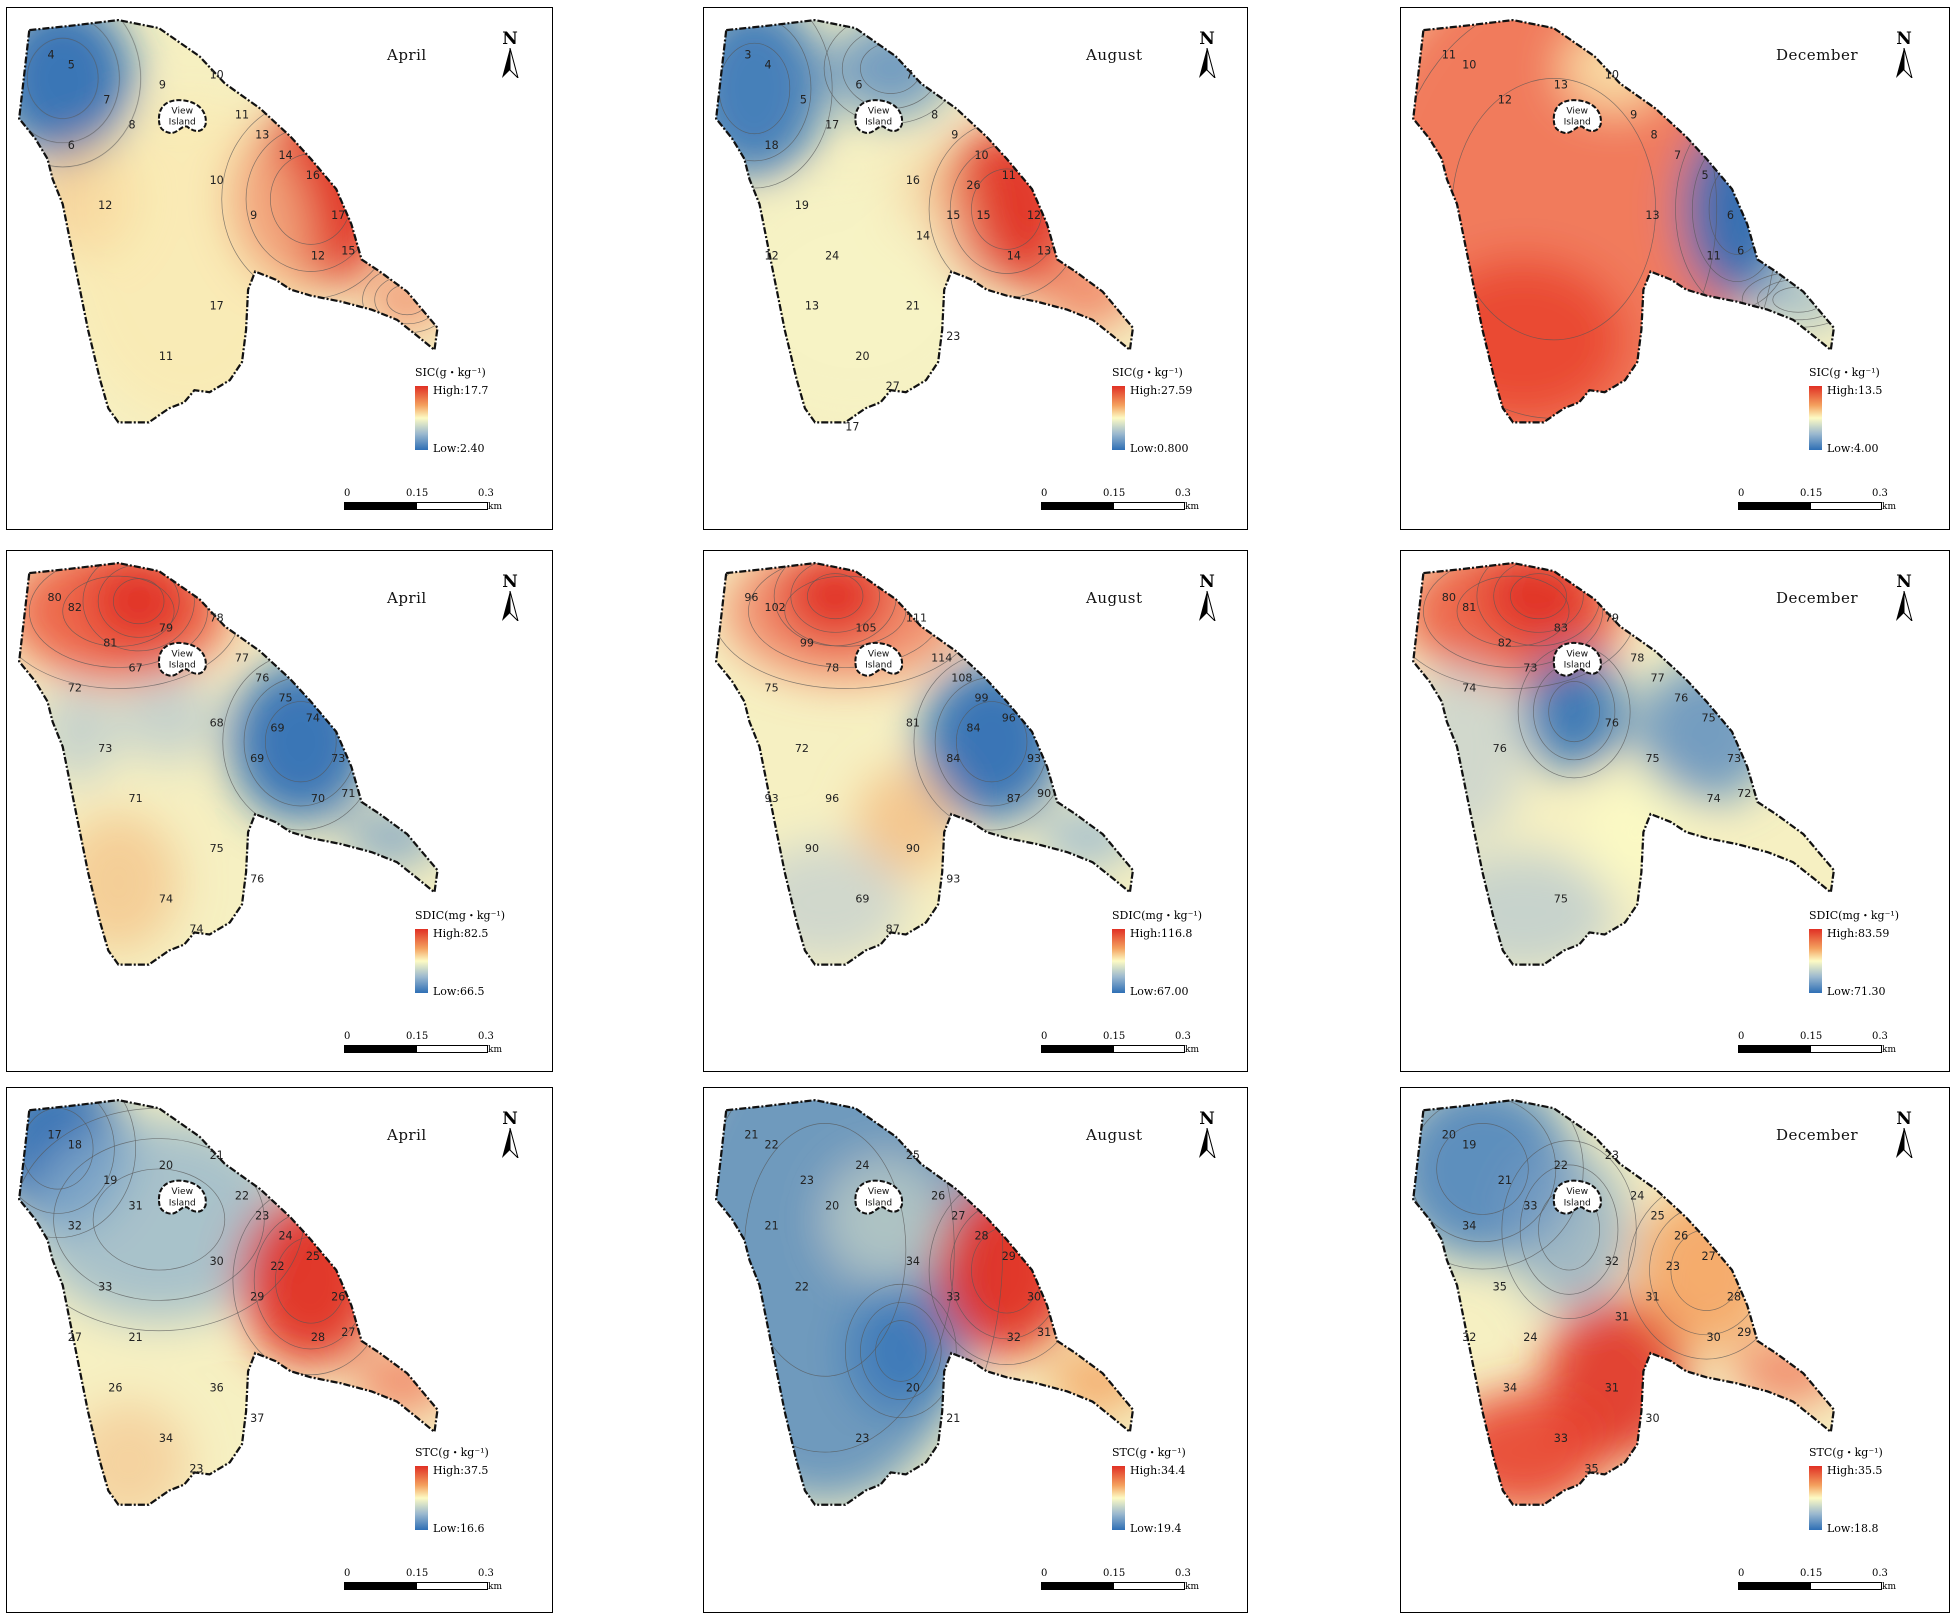  I want to click on contour-label: 11, so click(1009, 175).